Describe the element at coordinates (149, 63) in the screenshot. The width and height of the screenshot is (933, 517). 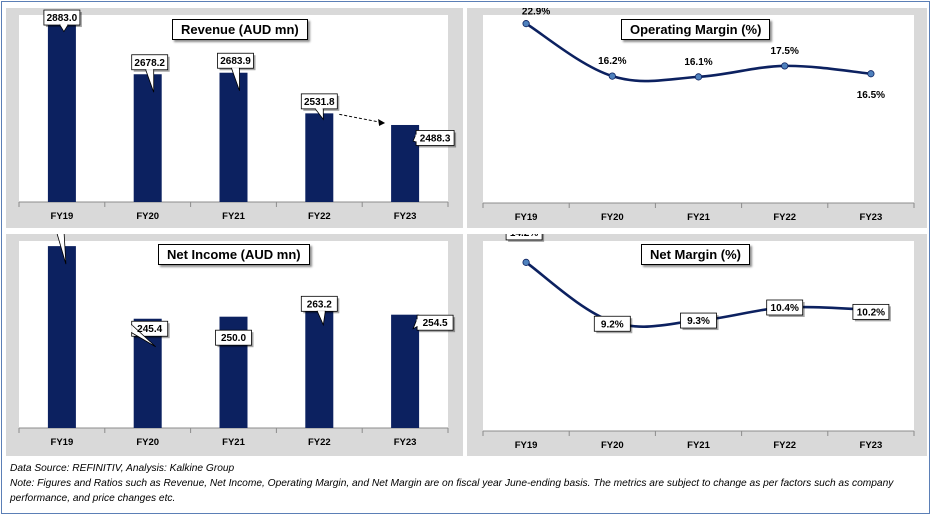
I see `revenue-data-label-text: 2678.2` at that location.